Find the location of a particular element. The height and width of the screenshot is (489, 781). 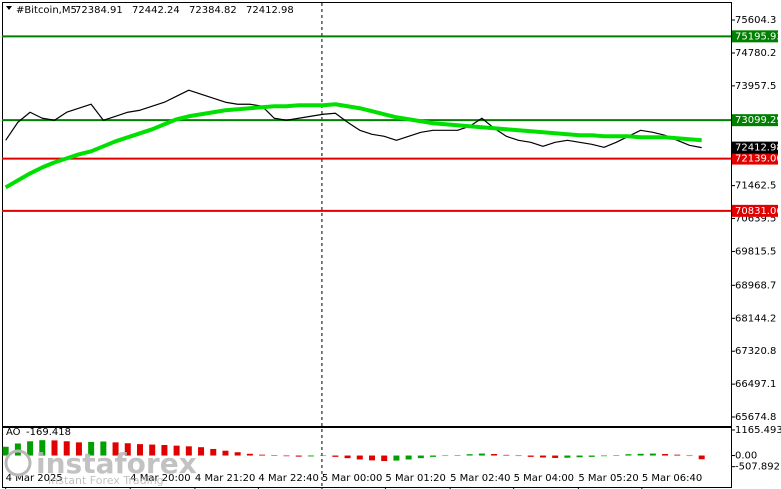

x-tick-label: 4 Mar 22:40 is located at coordinates (288, 478).